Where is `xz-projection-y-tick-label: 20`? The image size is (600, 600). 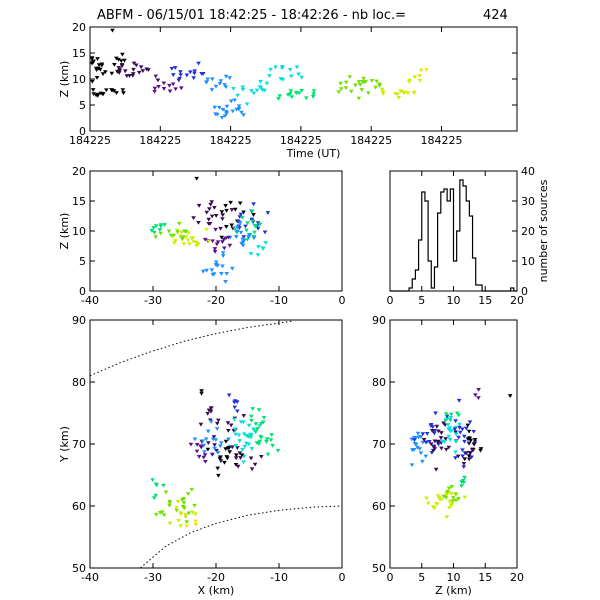 xz-projection-y-tick-label: 20 is located at coordinates (79, 171).